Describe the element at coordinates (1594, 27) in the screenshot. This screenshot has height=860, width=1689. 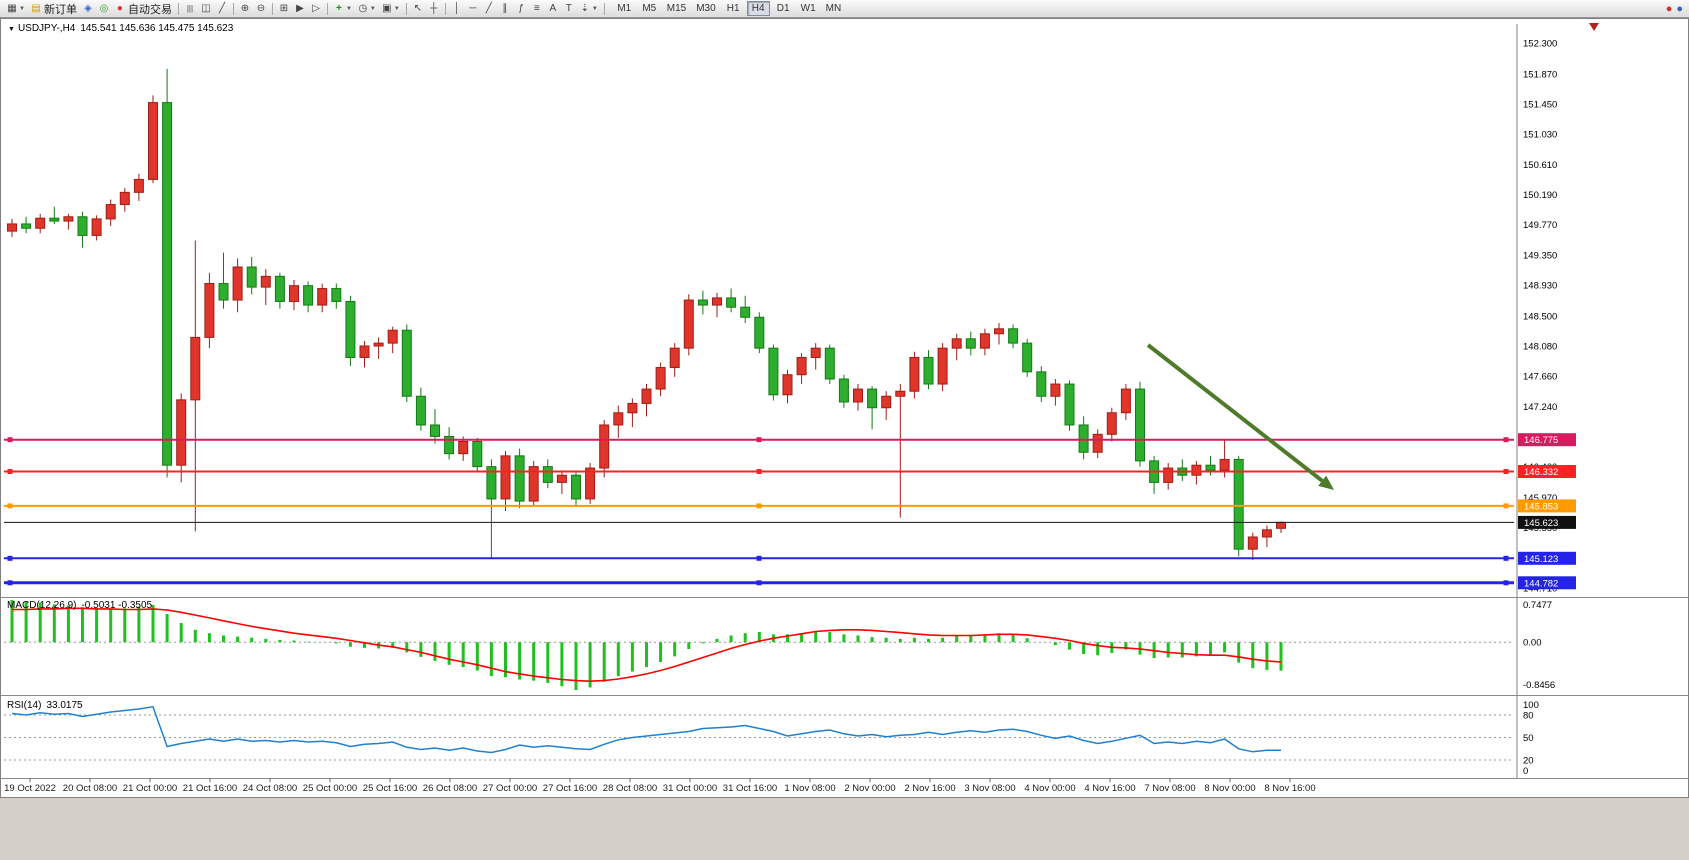
I see `chart-shift-marker` at that location.